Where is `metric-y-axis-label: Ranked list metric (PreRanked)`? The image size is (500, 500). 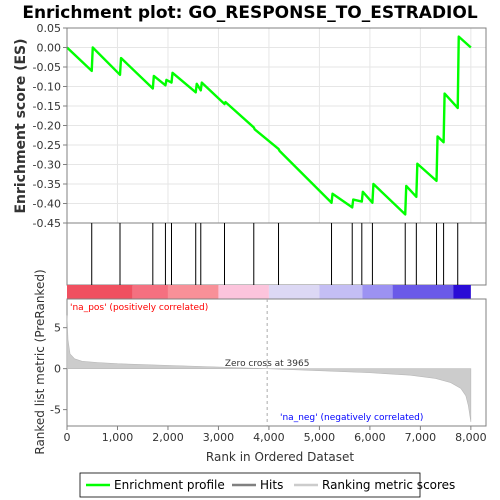 metric-y-axis-label: Ranked list metric (PreRanked) is located at coordinates (40, 361).